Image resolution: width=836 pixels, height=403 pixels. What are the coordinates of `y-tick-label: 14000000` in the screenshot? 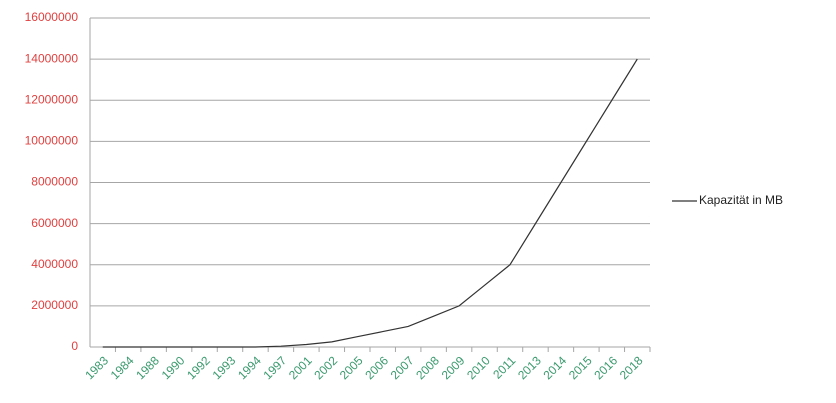 It's located at (52, 58).